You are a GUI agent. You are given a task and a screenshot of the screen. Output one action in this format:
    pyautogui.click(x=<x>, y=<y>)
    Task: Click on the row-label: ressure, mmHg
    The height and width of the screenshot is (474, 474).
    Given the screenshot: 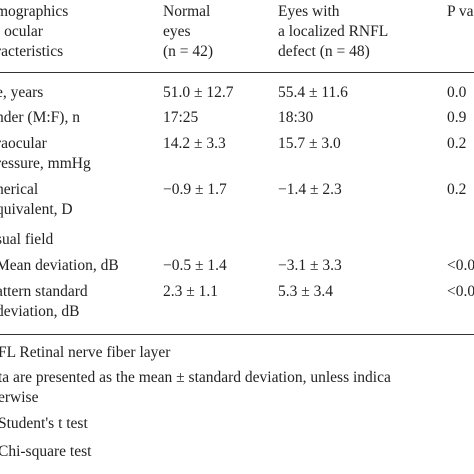 What is the action you would take?
    pyautogui.click(x=45, y=163)
    